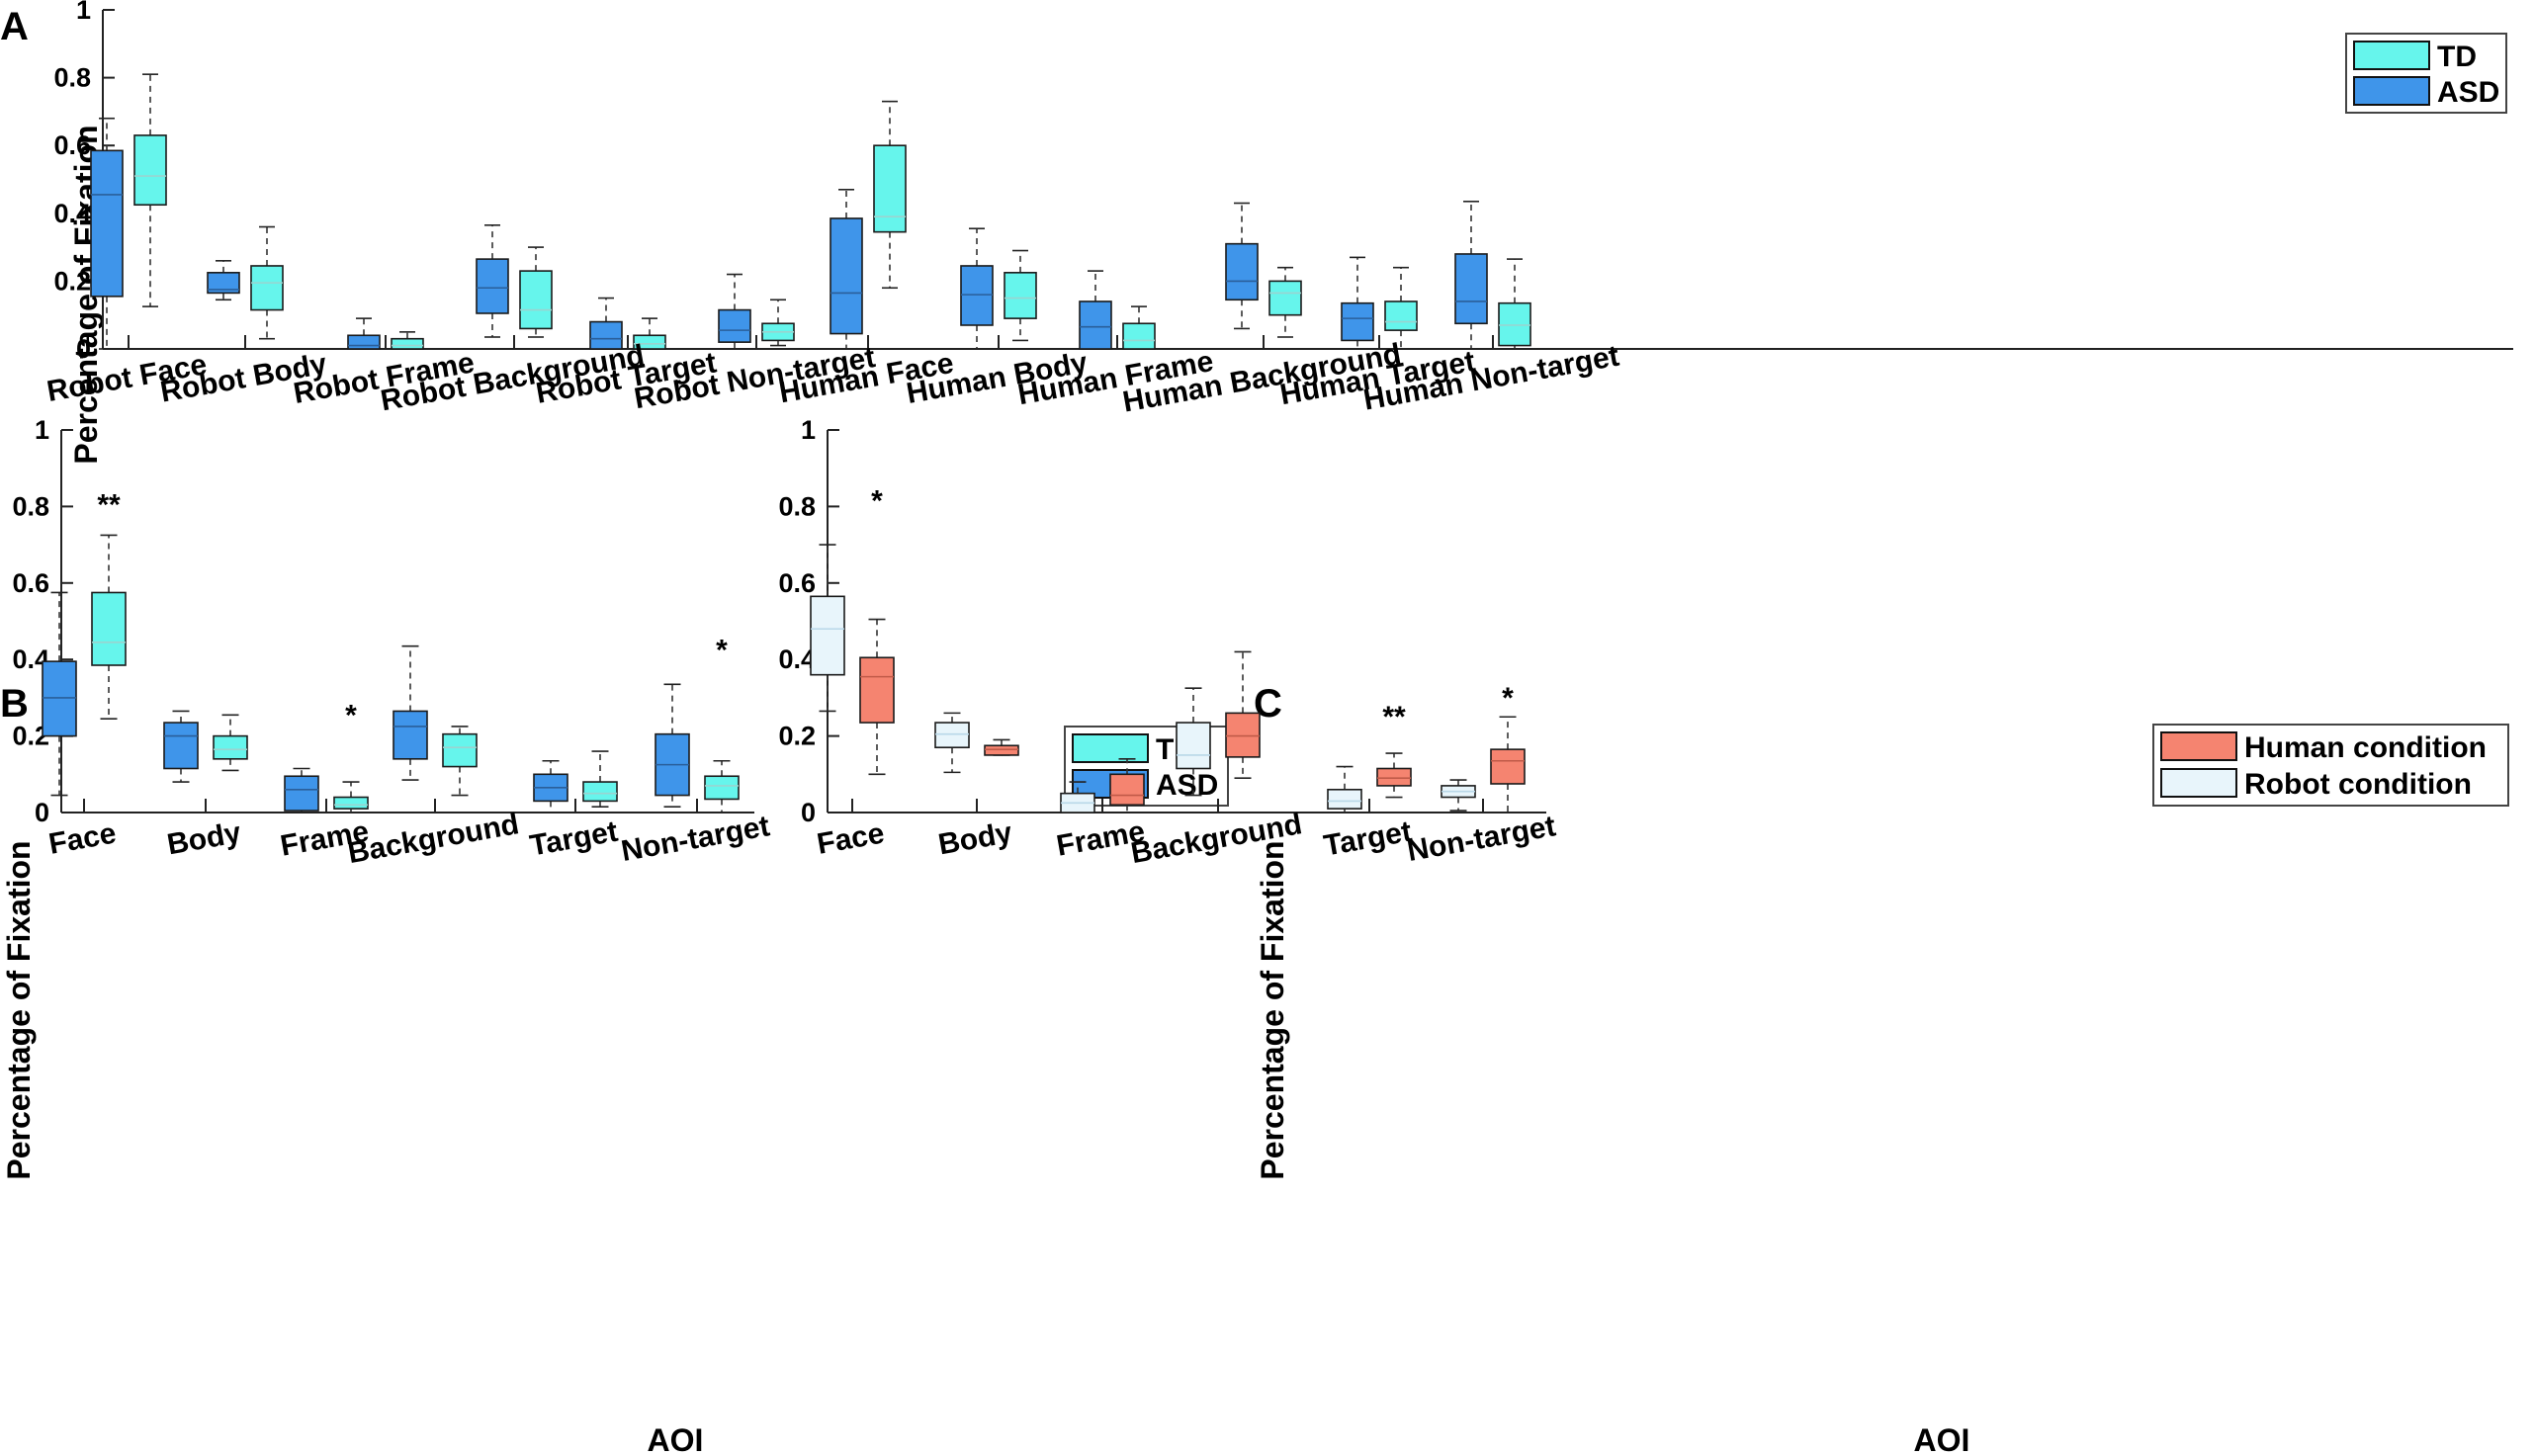 The height and width of the screenshot is (1456, 2534). Describe the element at coordinates (83, 12) in the screenshot. I see `y-tick-label-a: 1` at that location.